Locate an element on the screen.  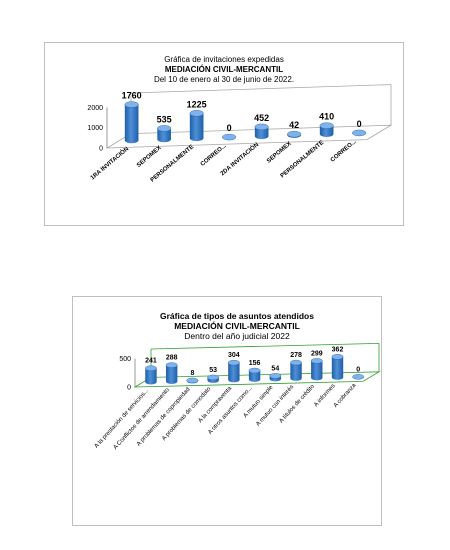
chart1-data-label: 42 is located at coordinates (294, 125).